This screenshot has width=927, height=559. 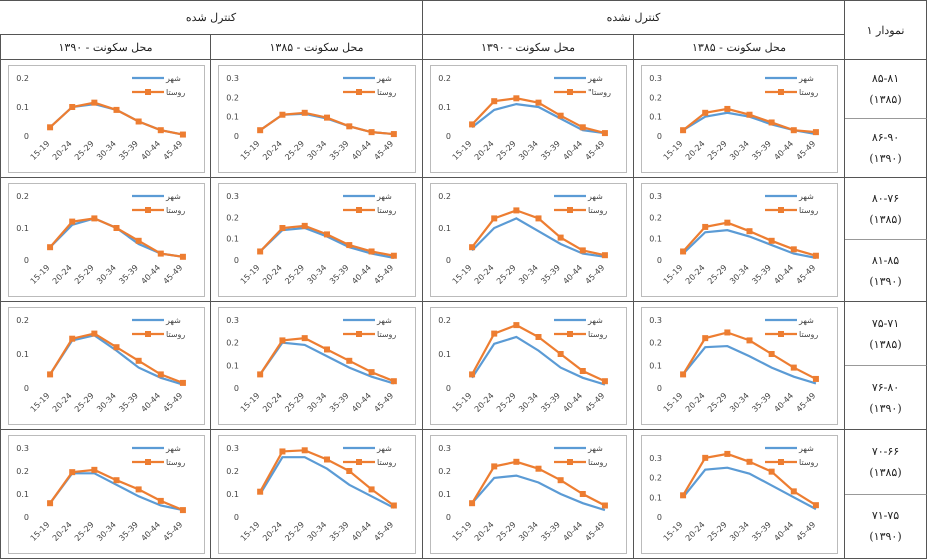 I want to click on row-label: ۸۵-۸۱ (۱۳۸۵), so click(x=886, y=89).